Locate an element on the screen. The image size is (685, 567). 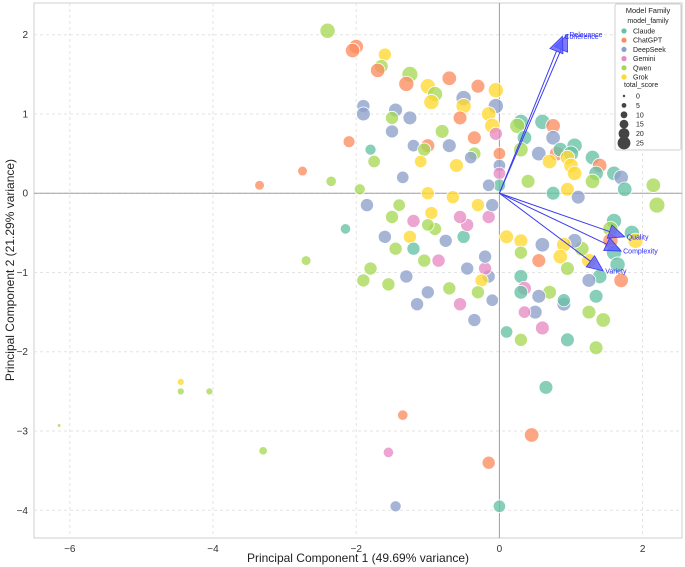
legend-swatch-qwen is located at coordinates (624, 68).